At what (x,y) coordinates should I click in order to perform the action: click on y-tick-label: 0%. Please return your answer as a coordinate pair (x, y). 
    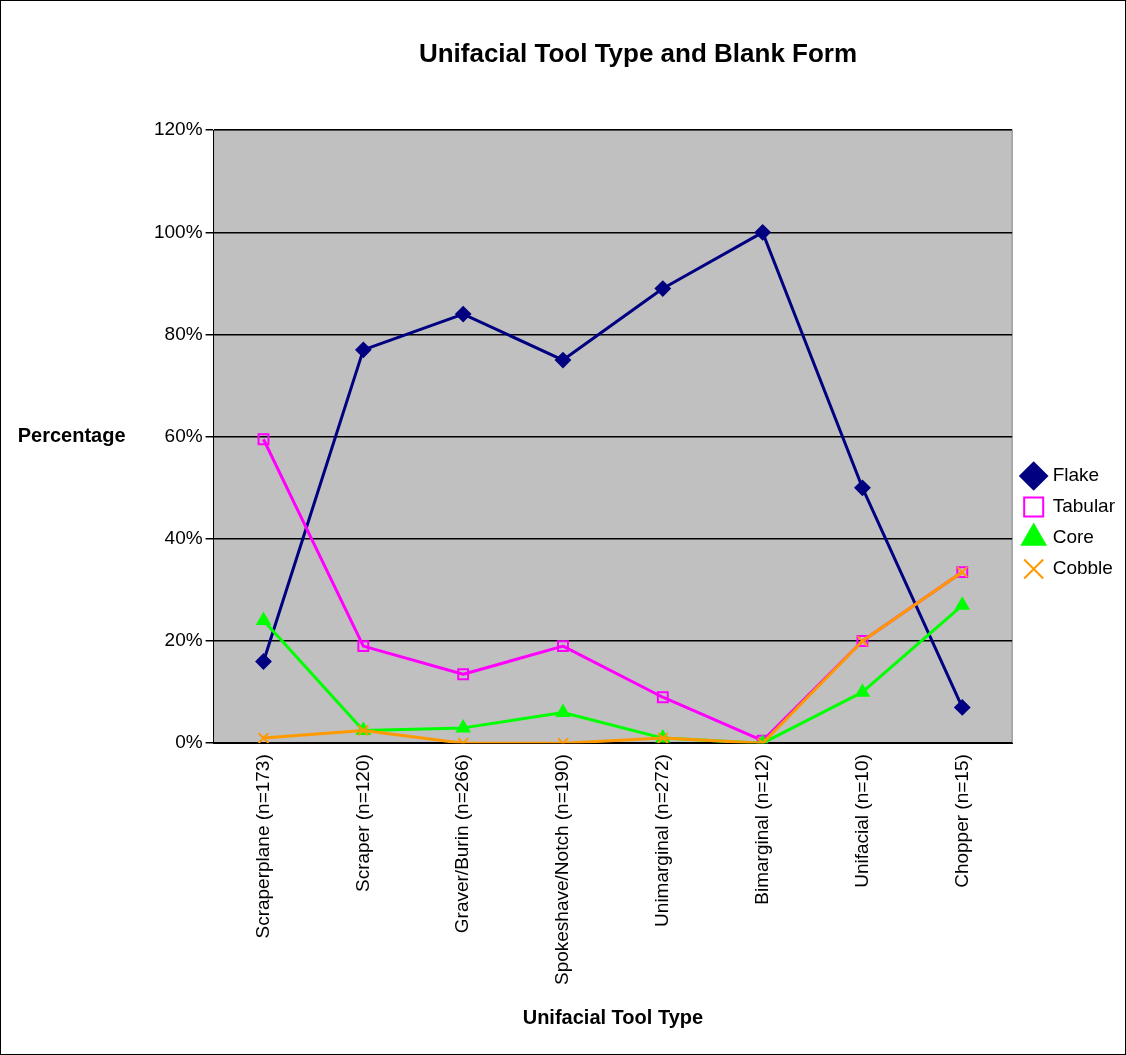
    Looking at the image, I should click on (189, 742).